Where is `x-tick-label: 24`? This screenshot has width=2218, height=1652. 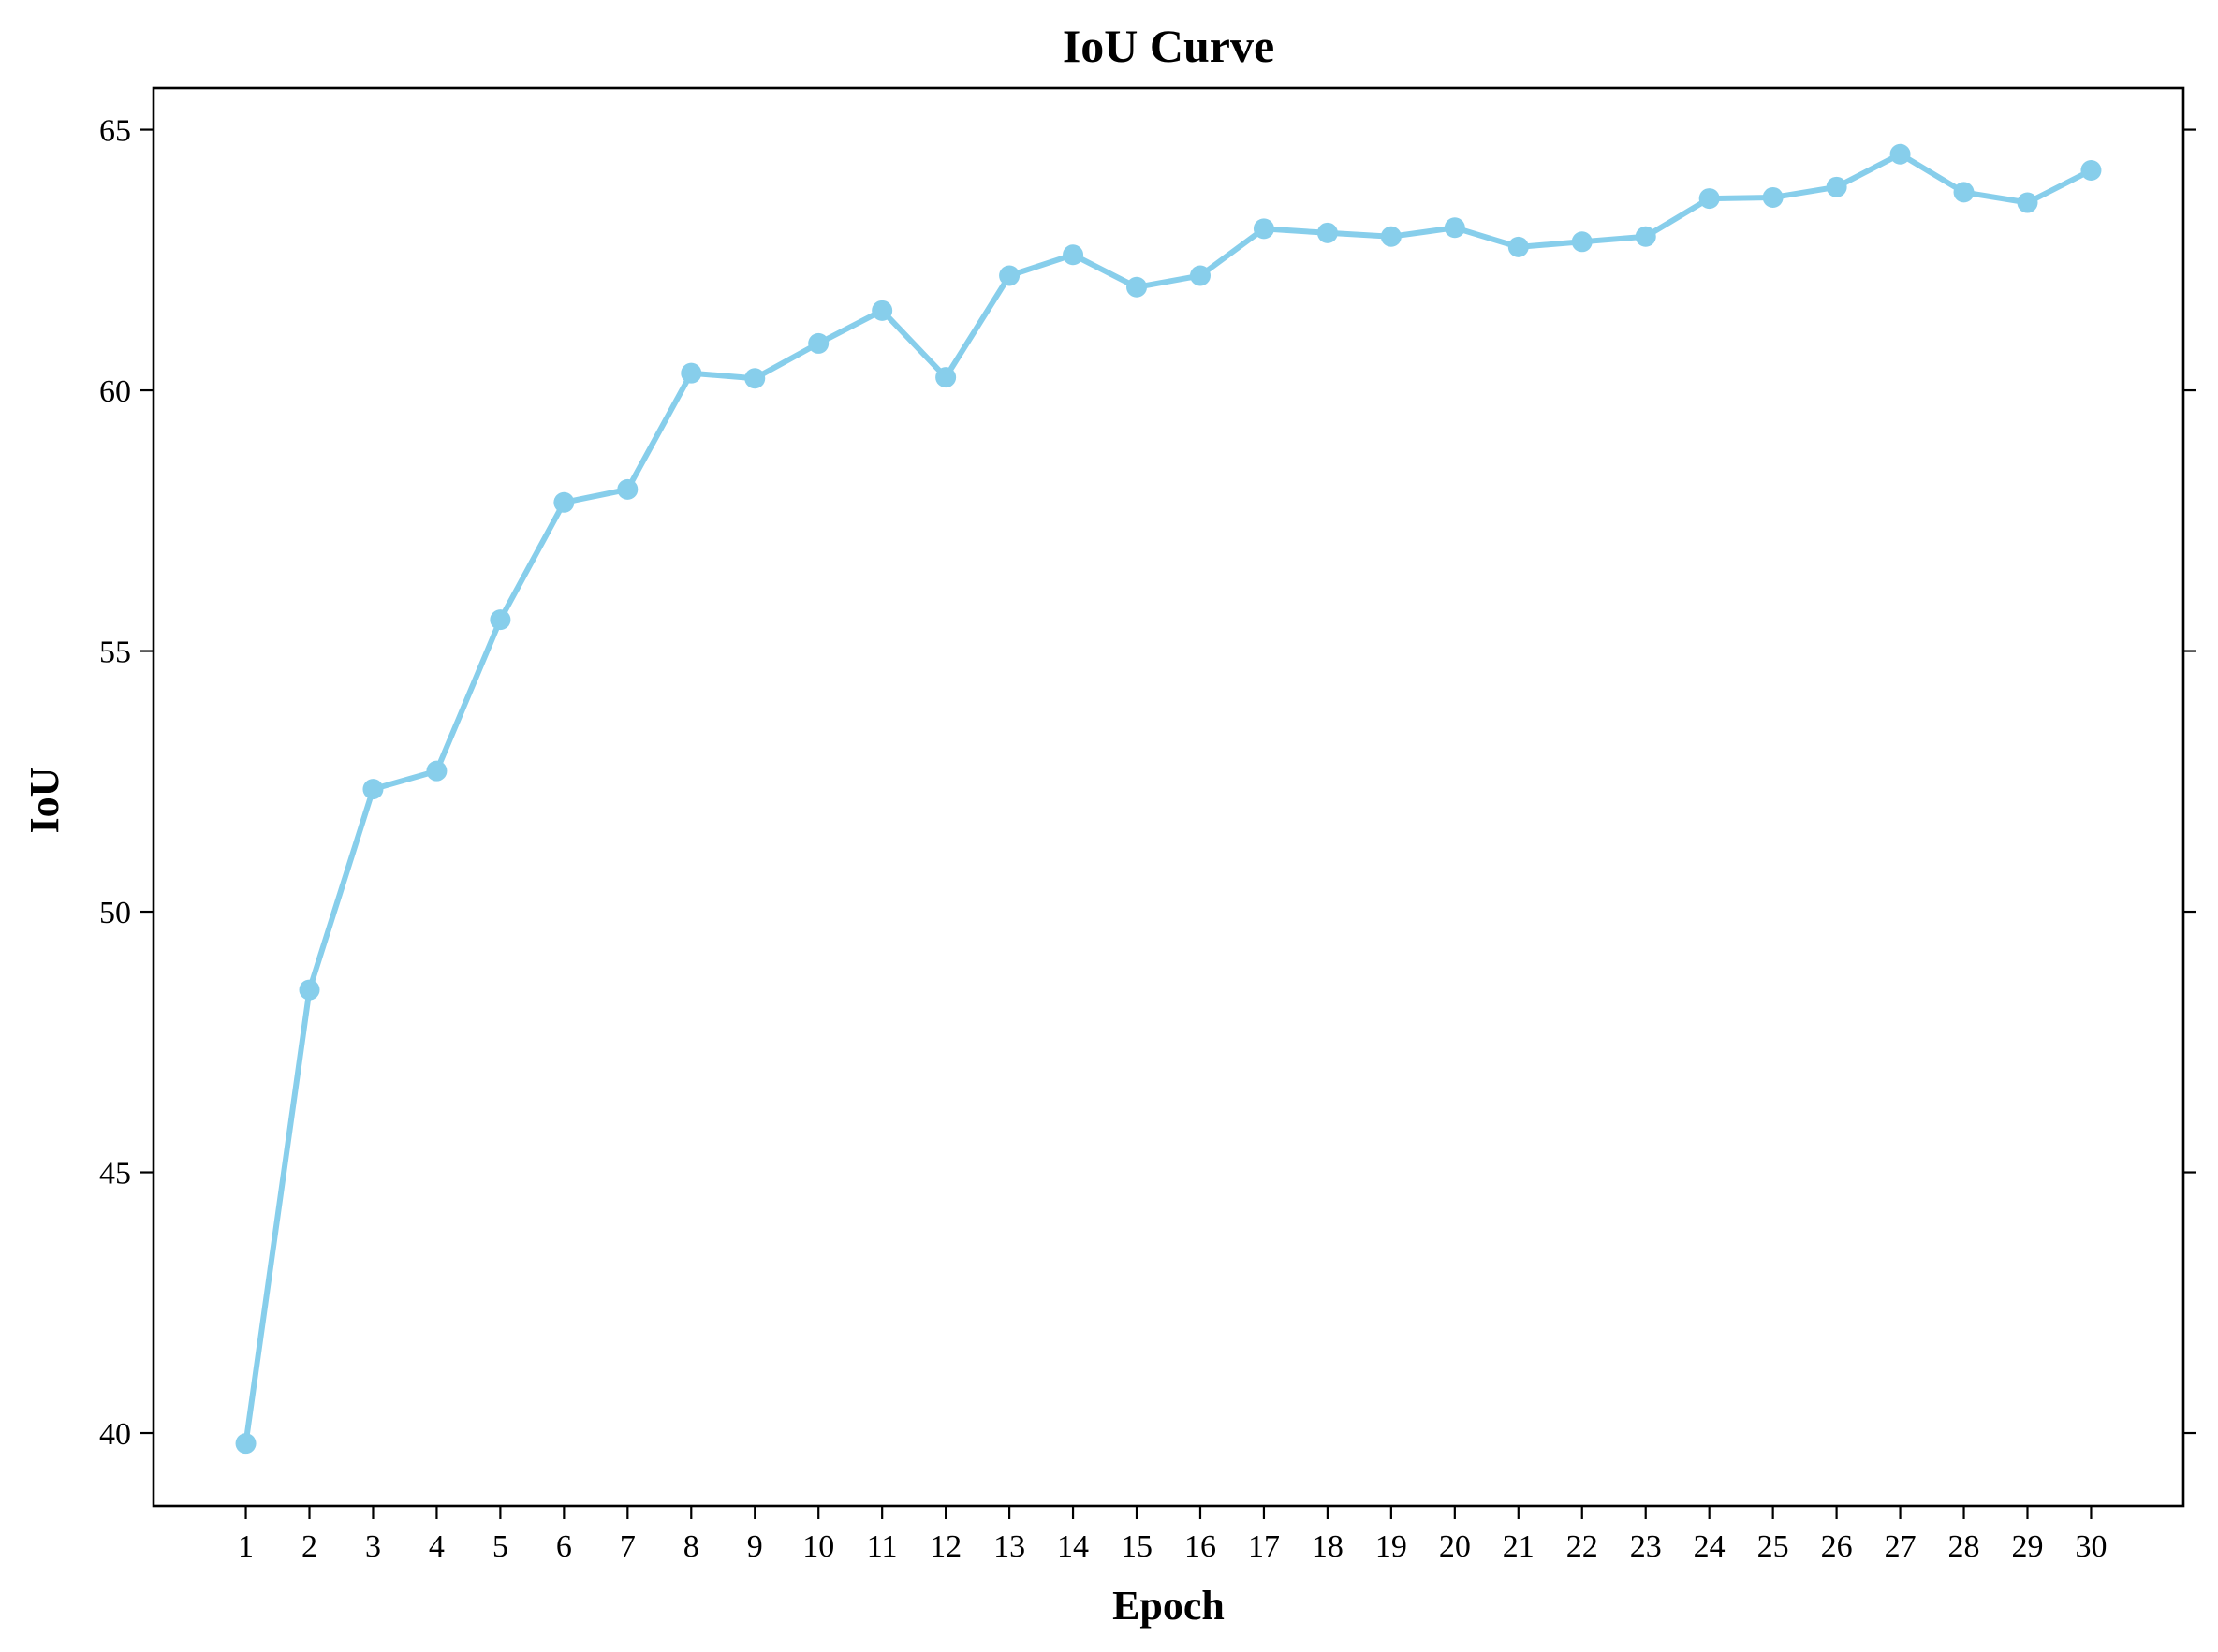 x-tick-label: 24 is located at coordinates (1710, 1546).